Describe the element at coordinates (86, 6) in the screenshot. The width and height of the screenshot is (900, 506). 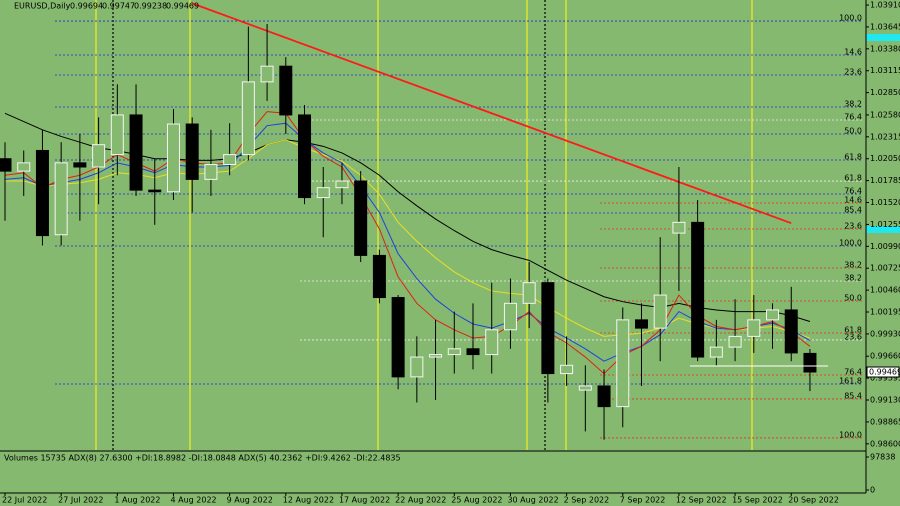
I see `header-value: 0.99694` at that location.